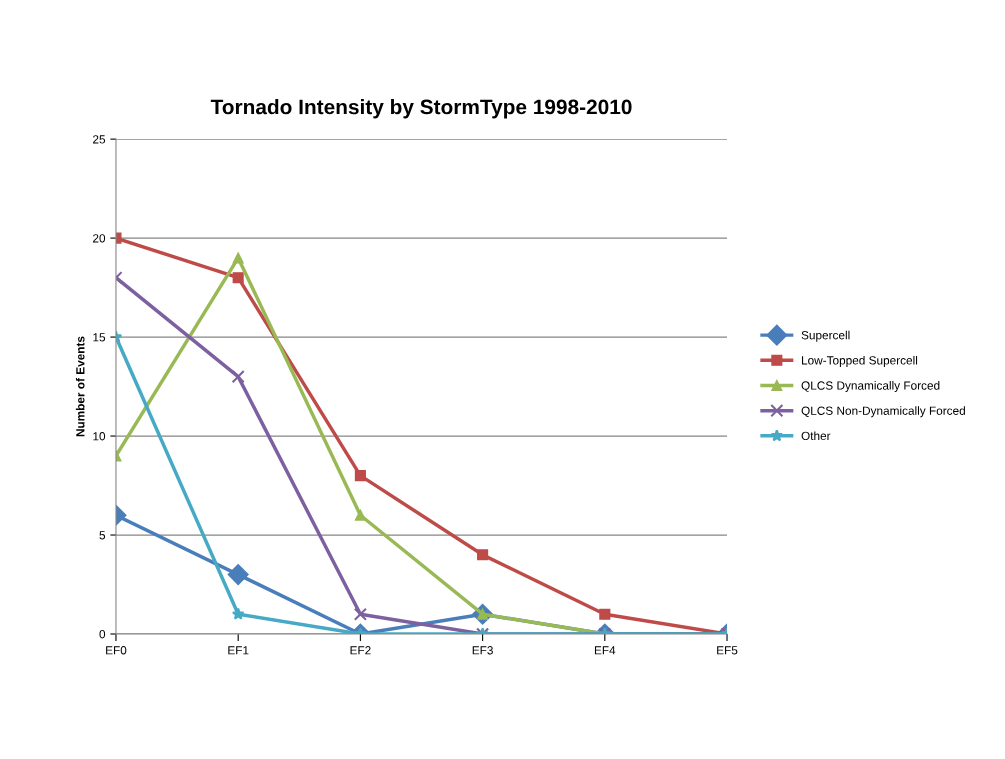 The height and width of the screenshot is (759, 1005). What do you see at coordinates (99, 337) in the screenshot?
I see `y-tick-label: 15` at bounding box center [99, 337].